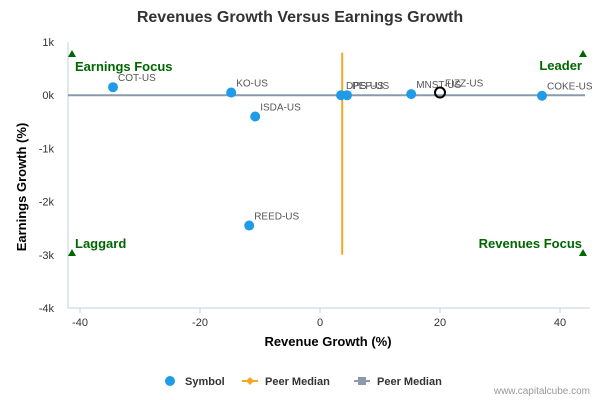 This screenshot has width=600, height=400. Describe the element at coordinates (530, 243) in the screenshot. I see `quadrant-label-bottom-right: Revenues Focus` at that location.